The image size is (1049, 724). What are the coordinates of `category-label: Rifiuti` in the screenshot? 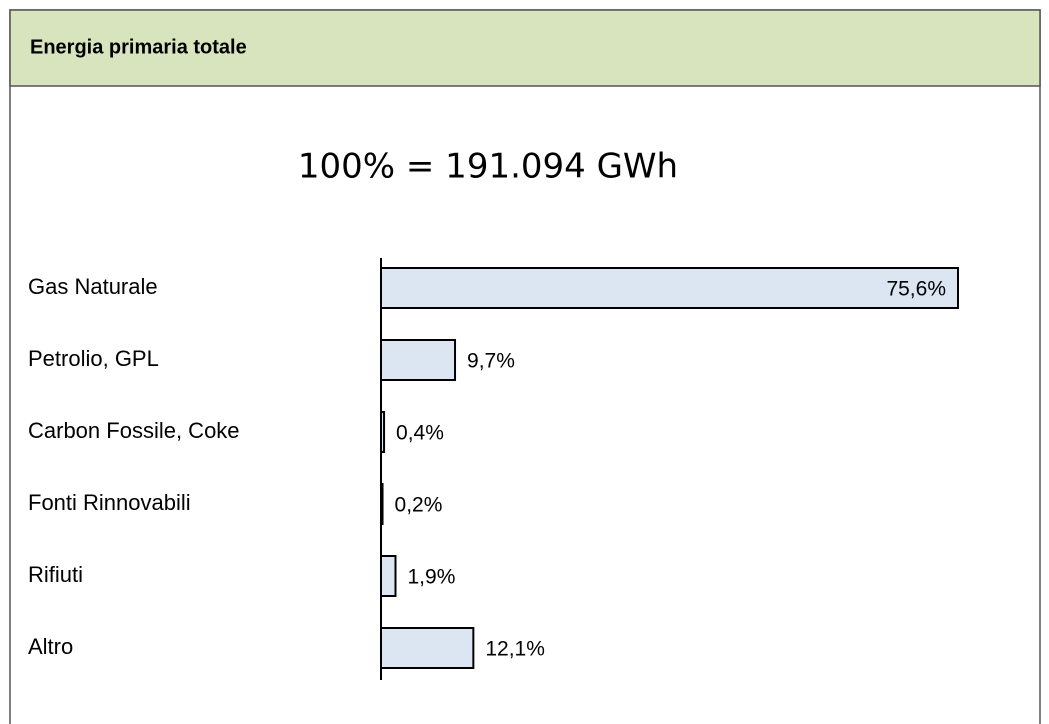 It's located at (55, 574).